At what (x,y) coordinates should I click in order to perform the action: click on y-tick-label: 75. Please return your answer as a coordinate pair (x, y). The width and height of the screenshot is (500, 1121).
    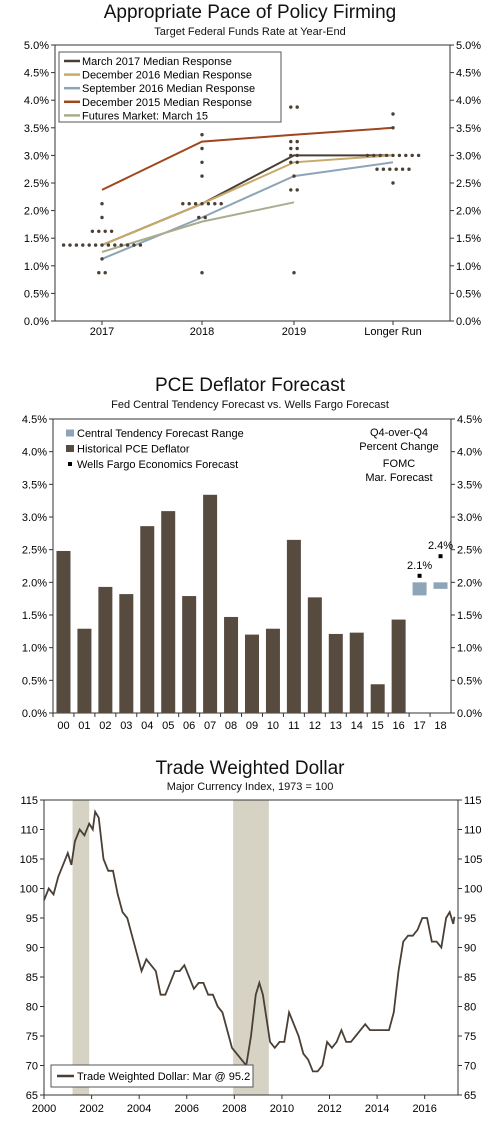
    Looking at the image, I should click on (32, 1037).